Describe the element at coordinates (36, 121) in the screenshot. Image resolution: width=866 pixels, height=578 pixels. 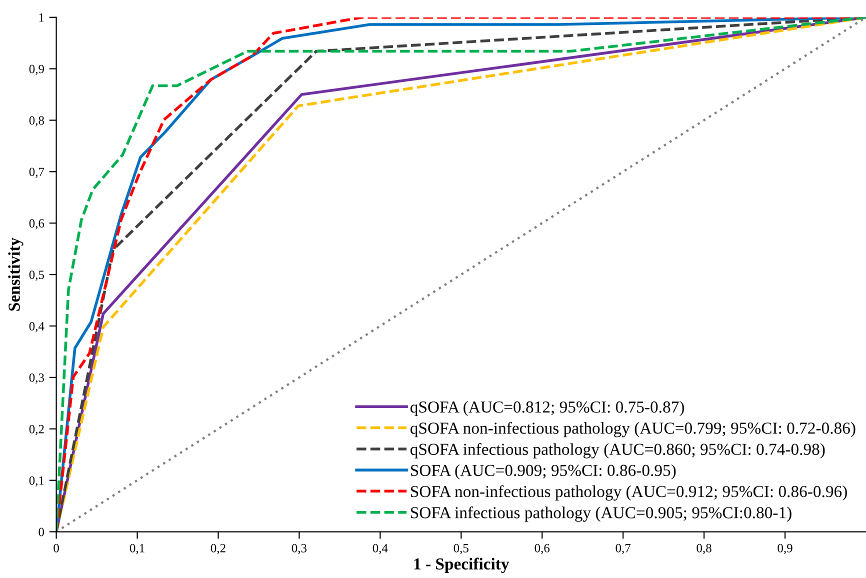
I see `y-tick-label: 0,8` at that location.